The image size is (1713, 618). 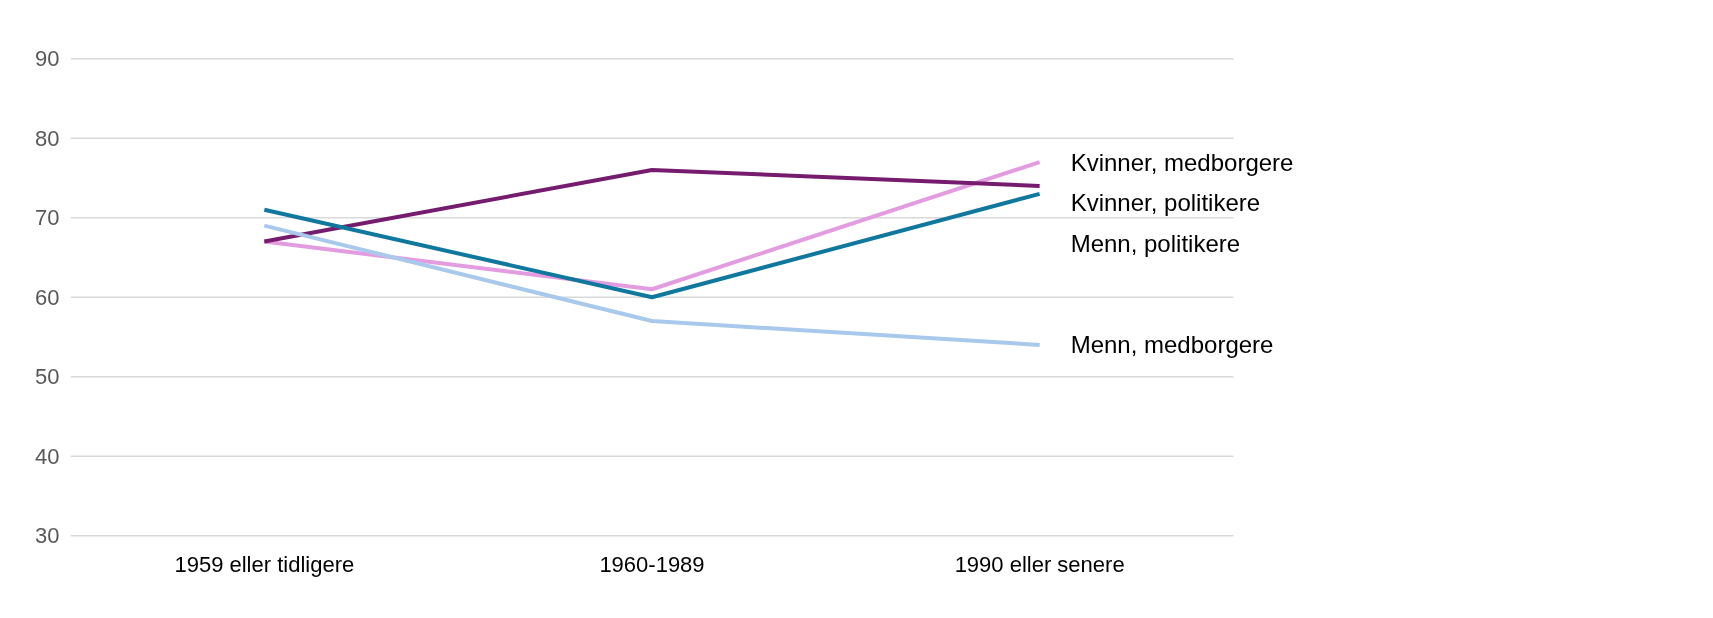 I want to click on y-tick-label: 50, so click(x=47, y=377).